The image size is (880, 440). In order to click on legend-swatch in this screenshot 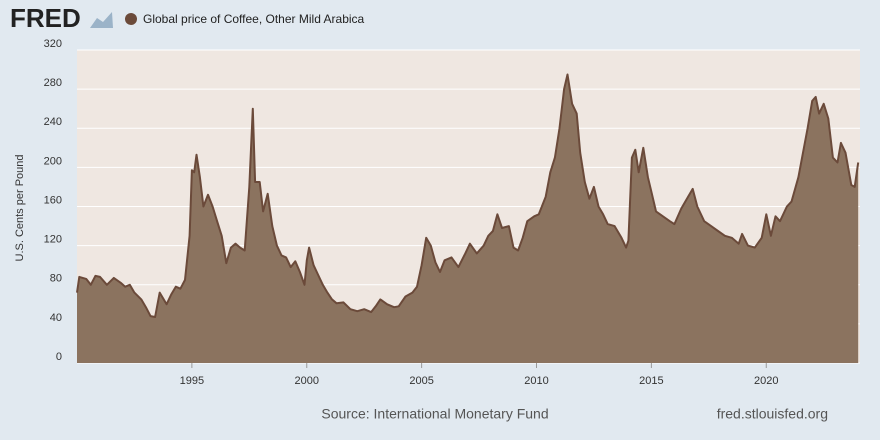, I will do `click(131, 19)`.